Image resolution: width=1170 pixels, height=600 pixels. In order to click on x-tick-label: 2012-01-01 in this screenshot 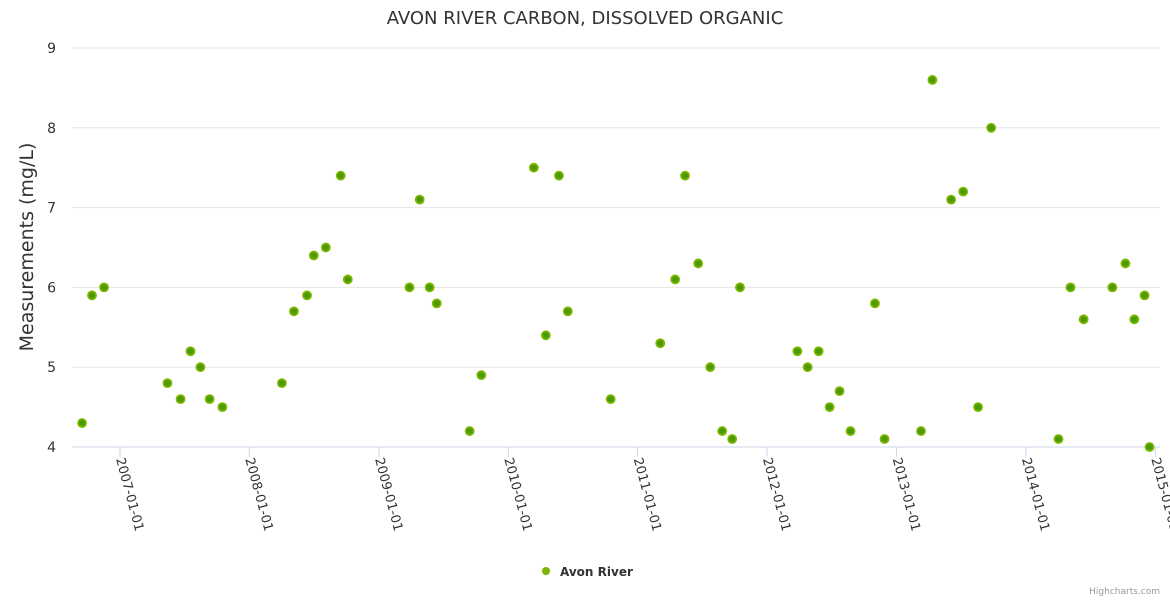, I will do `click(776, 494)`.